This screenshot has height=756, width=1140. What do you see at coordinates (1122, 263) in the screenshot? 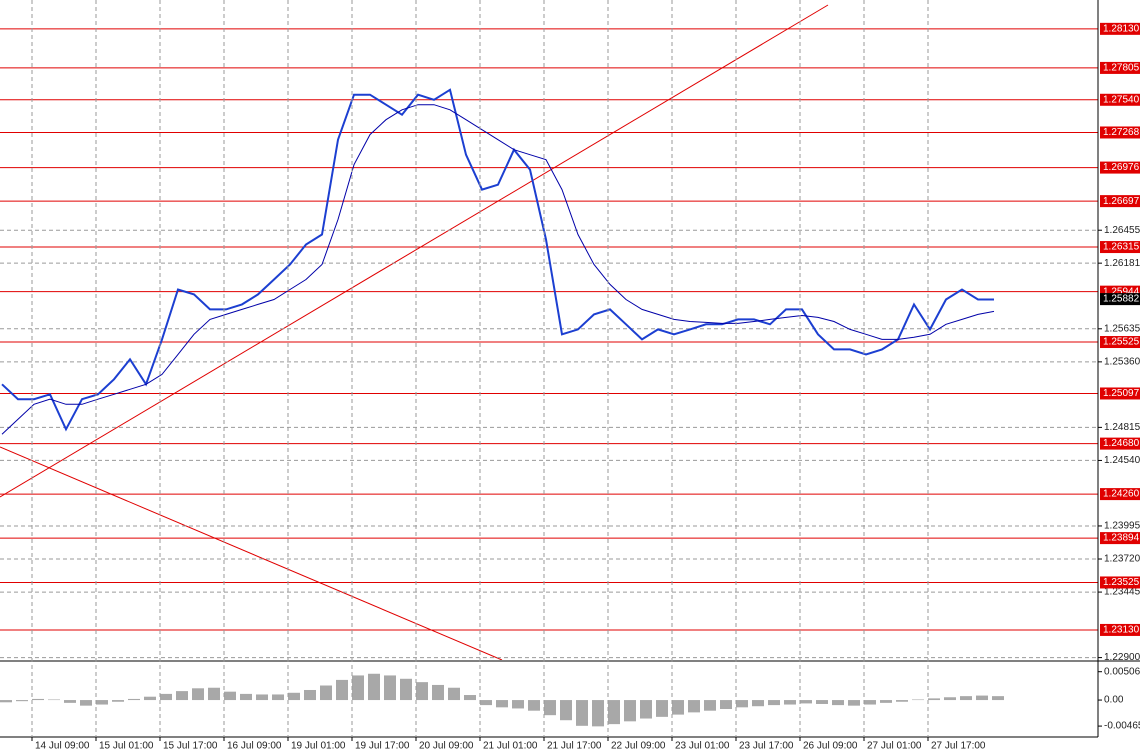
I see `y-tick-label: 1.26181` at bounding box center [1122, 263].